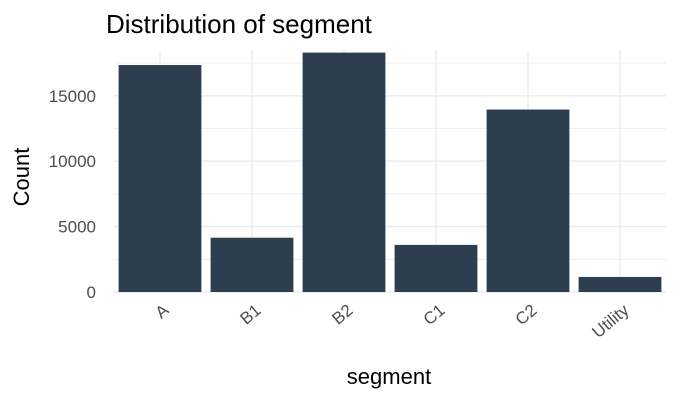 The width and height of the screenshot is (684, 405). What do you see at coordinates (611, 321) in the screenshot?
I see `x-tick-label: Utility` at bounding box center [611, 321].